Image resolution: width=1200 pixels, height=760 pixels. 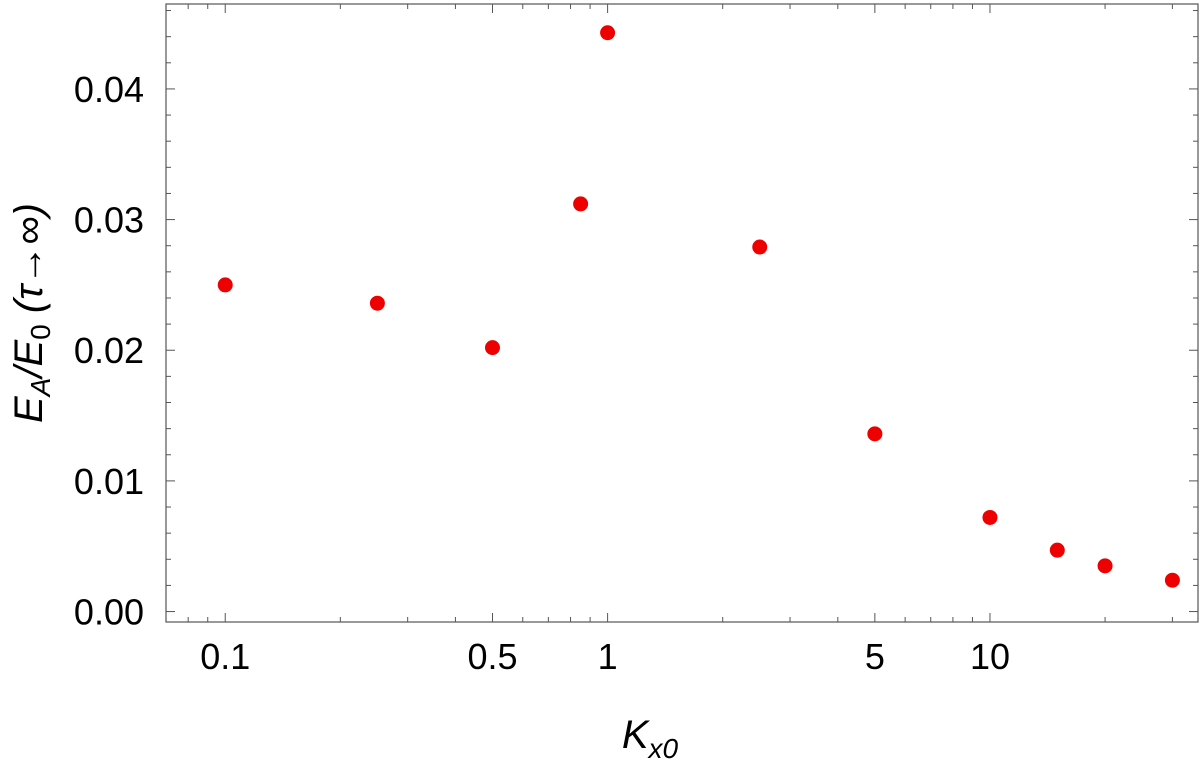 What do you see at coordinates (109, 89) in the screenshot?
I see `y-tick-label: 0.04` at bounding box center [109, 89].